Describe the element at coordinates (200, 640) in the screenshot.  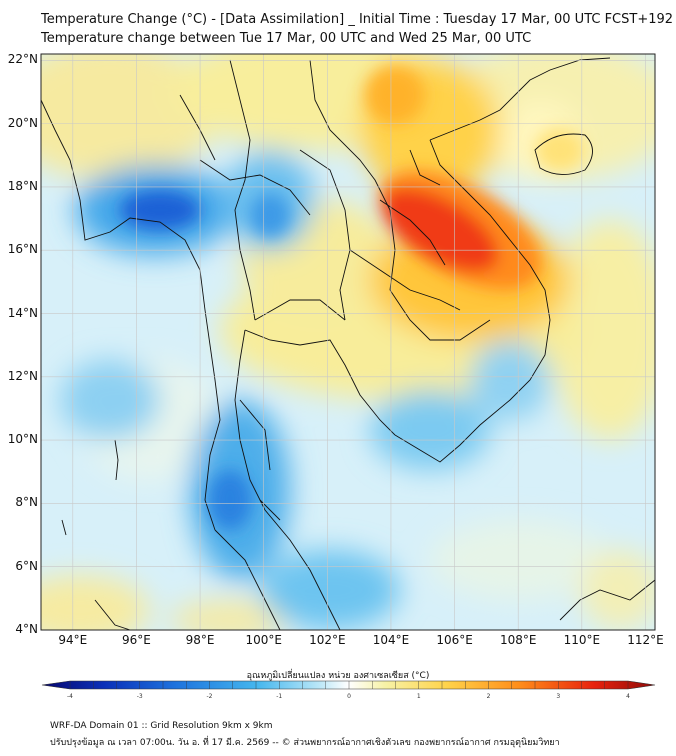
I see `lon-tick-label: 98°E` at that location.